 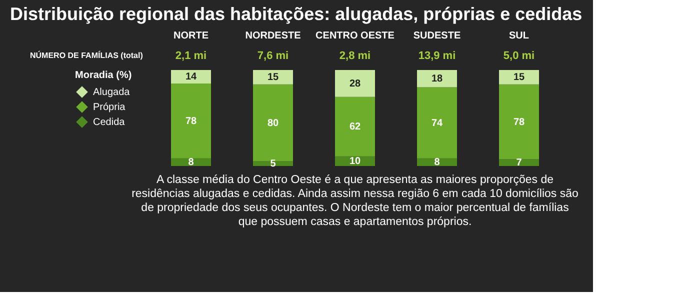 What do you see at coordinates (296, 14) in the screenshot?
I see `chart-title: Distribuição regional das habitações: alugadas, próprias e cedidas` at bounding box center [296, 14].